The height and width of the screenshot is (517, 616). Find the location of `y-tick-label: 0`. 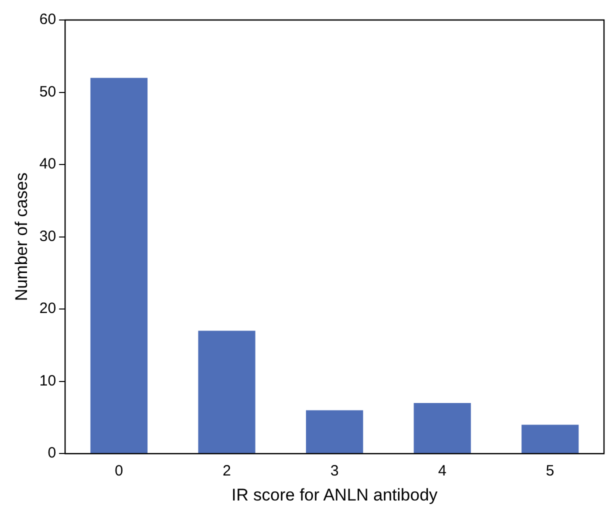

y-tick-label: 0 is located at coordinates (52, 453).